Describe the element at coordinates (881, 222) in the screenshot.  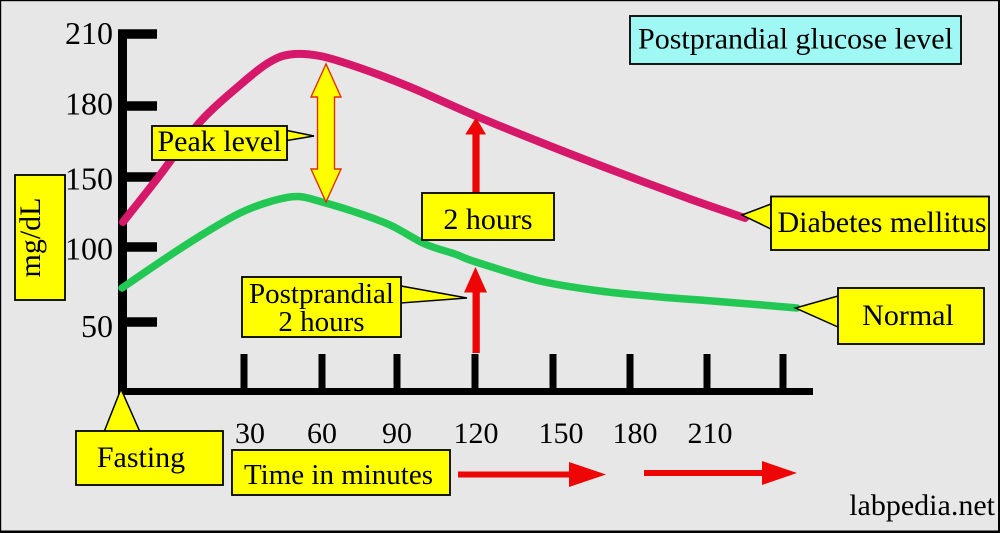
I see `svg-text: Diabetes mellitus` at that location.